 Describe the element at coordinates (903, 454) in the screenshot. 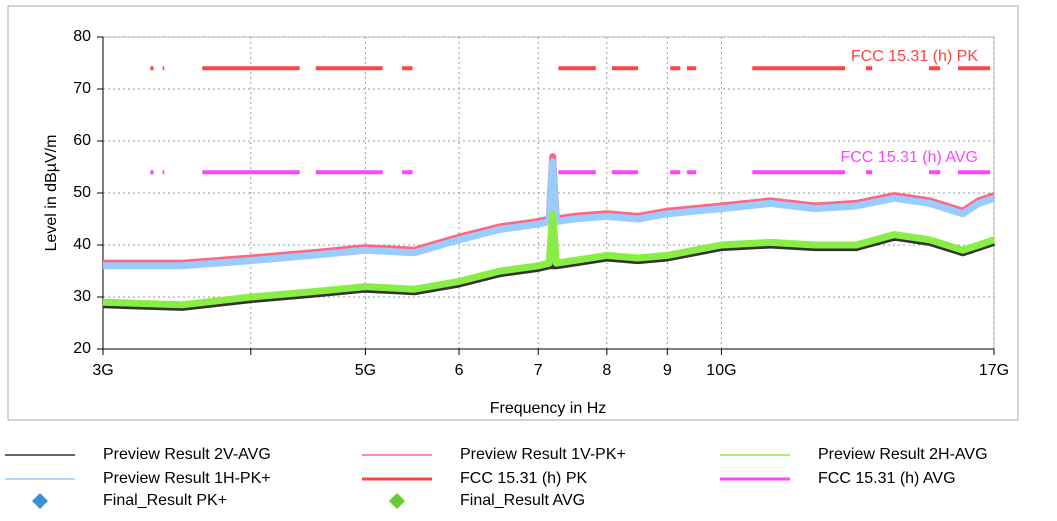

I see `legend-label: Preview Result 2H-AVG` at that location.